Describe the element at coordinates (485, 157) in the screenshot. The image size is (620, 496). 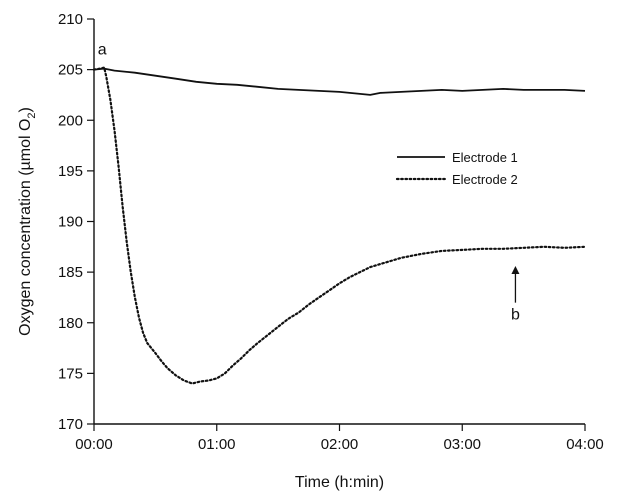
I see `legend-label-1: Electrode 1` at that location.